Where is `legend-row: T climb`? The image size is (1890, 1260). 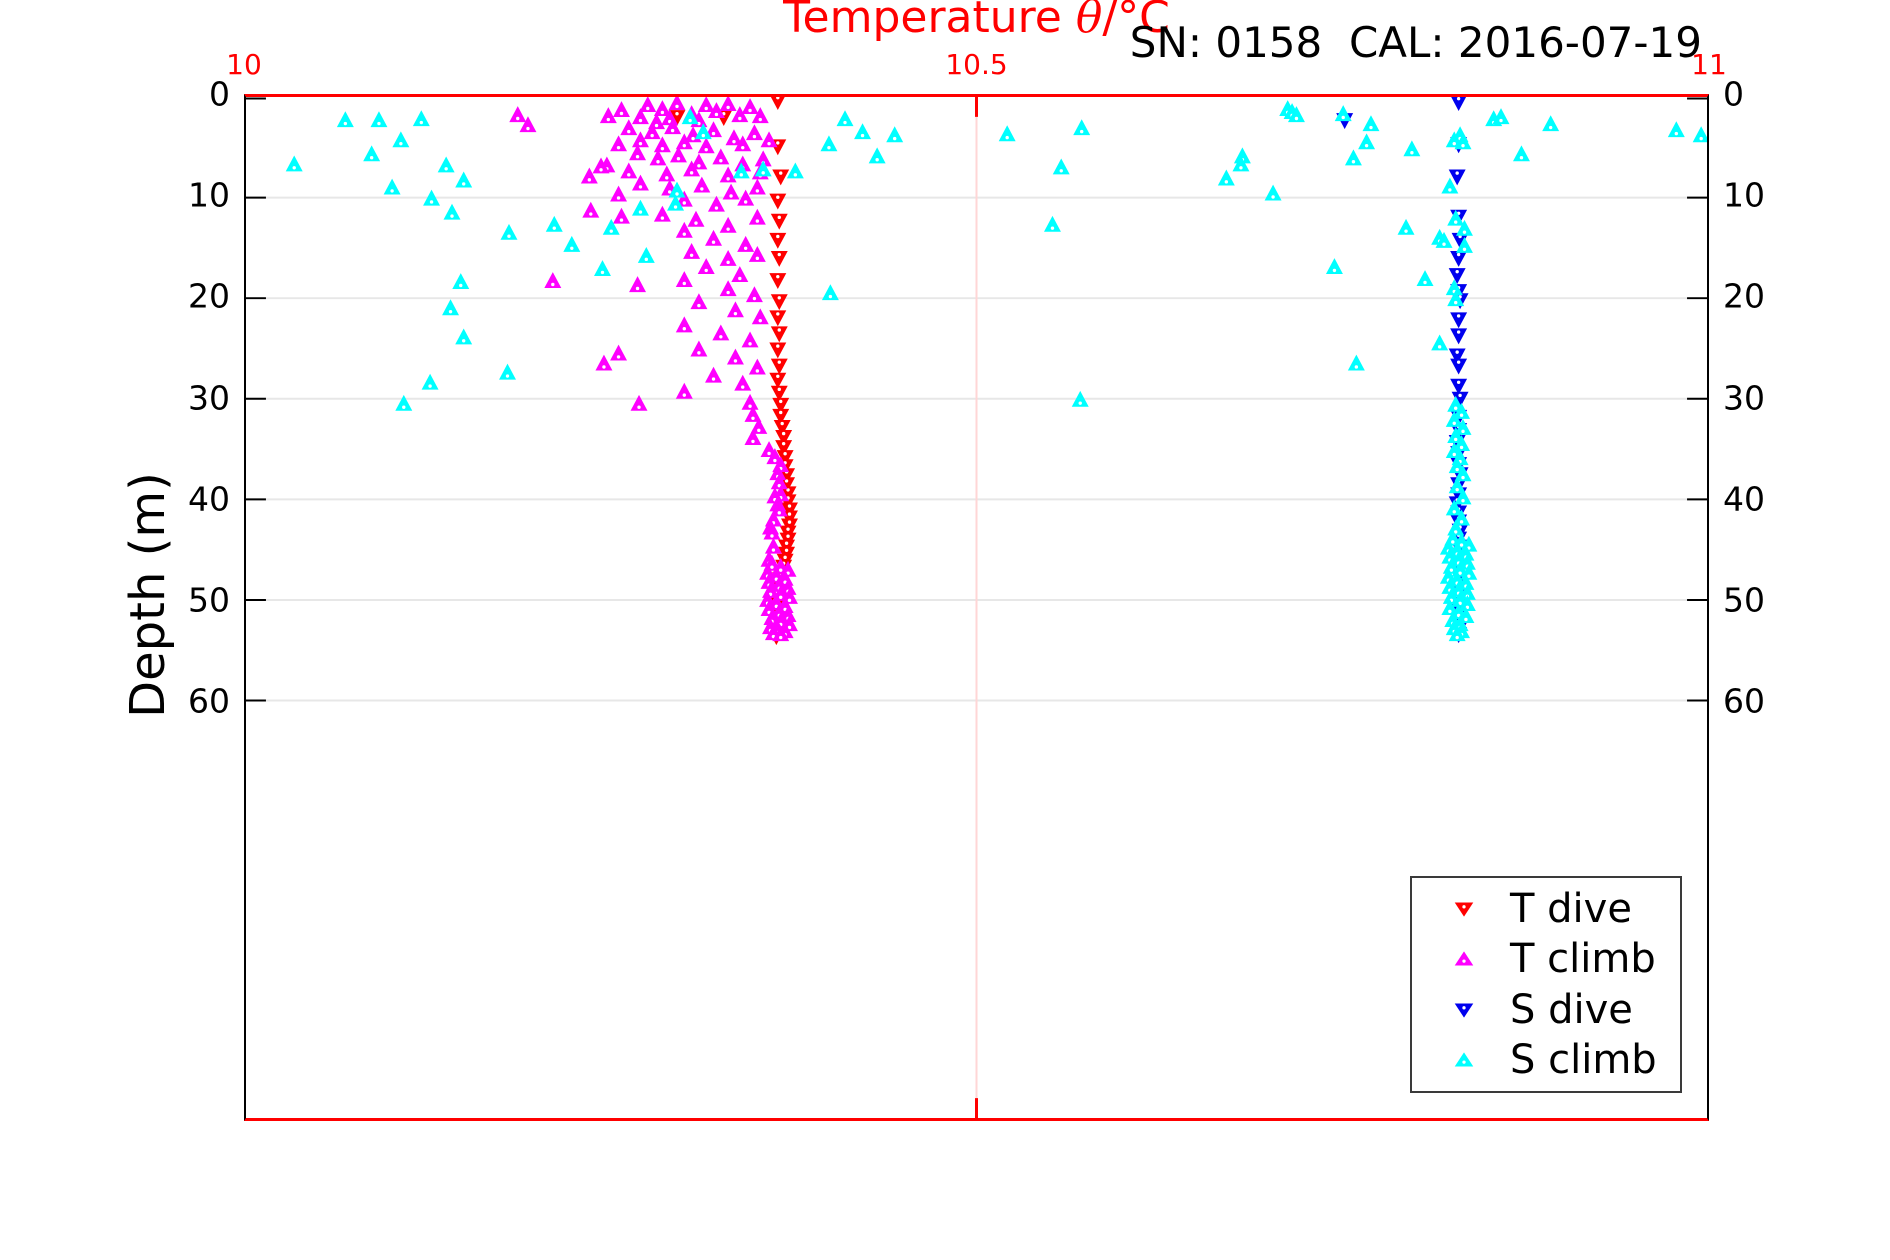 legend-row: T climb is located at coordinates (1546, 959).